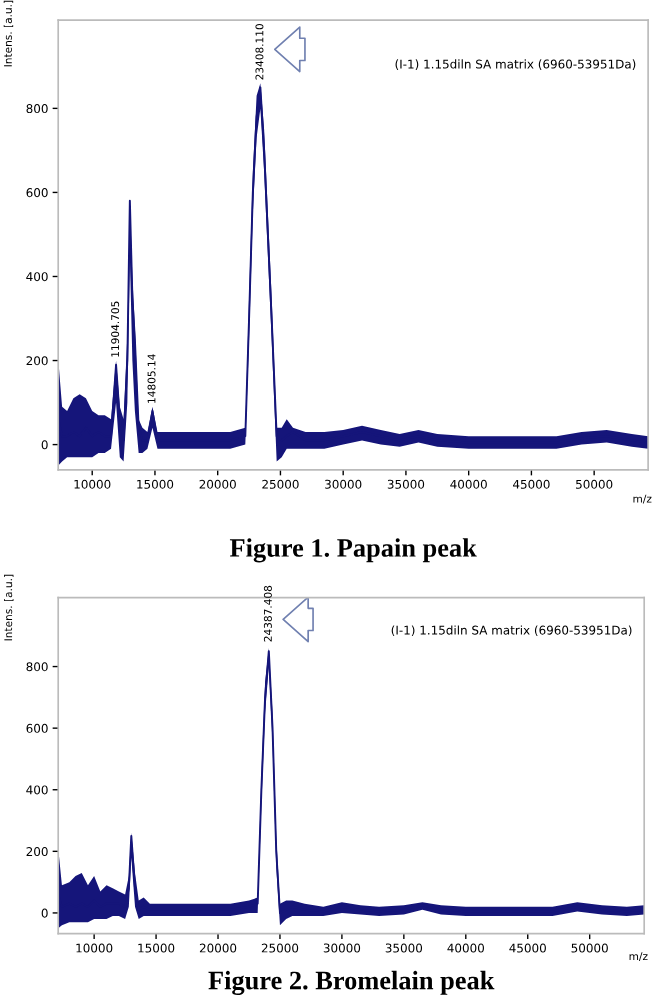 The width and height of the screenshot is (654, 1006). Describe the element at coordinates (353, 550) in the screenshot. I see `text: Figure 1. Papain peak` at that location.